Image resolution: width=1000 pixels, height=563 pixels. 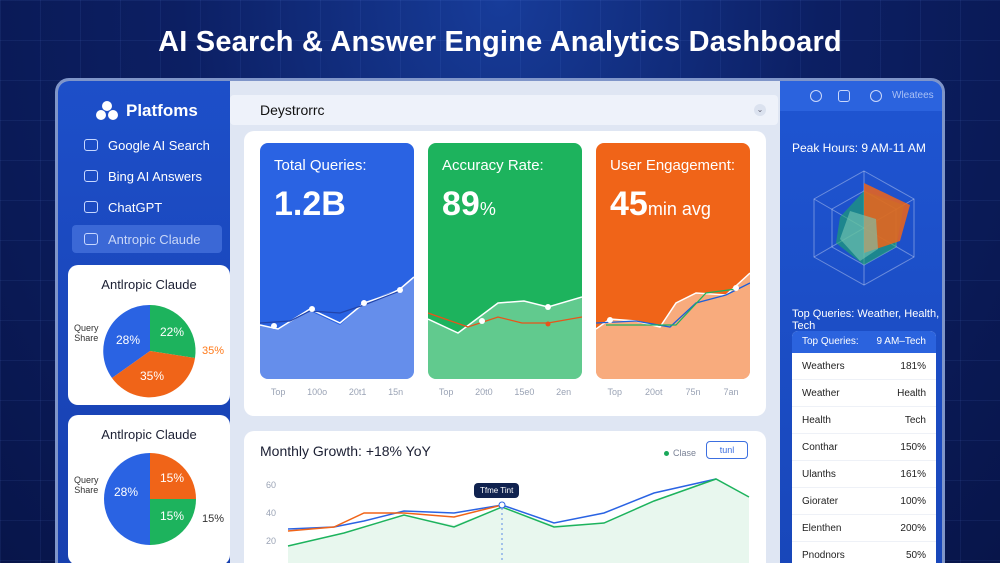 I want to click on sidebar-item-google-ai-search: Google AI Search, so click(x=147, y=145).